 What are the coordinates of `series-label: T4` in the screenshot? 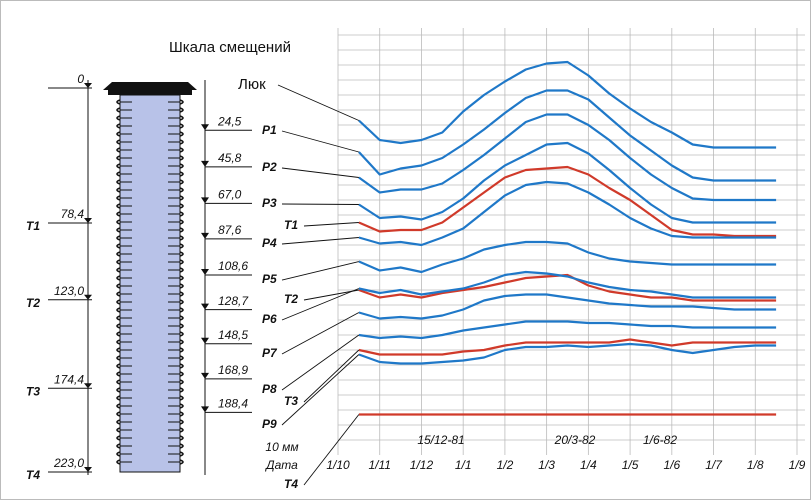 It's located at (291, 484).